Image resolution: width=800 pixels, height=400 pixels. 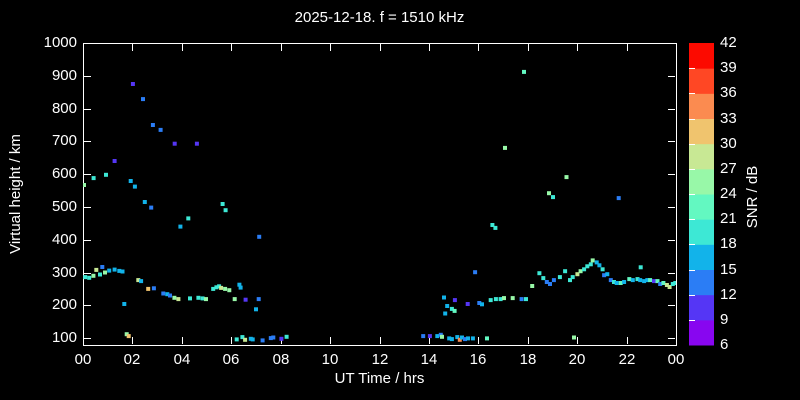 What do you see at coordinates (64, 206) in the screenshot?
I see `y-tick-label: 500` at bounding box center [64, 206].